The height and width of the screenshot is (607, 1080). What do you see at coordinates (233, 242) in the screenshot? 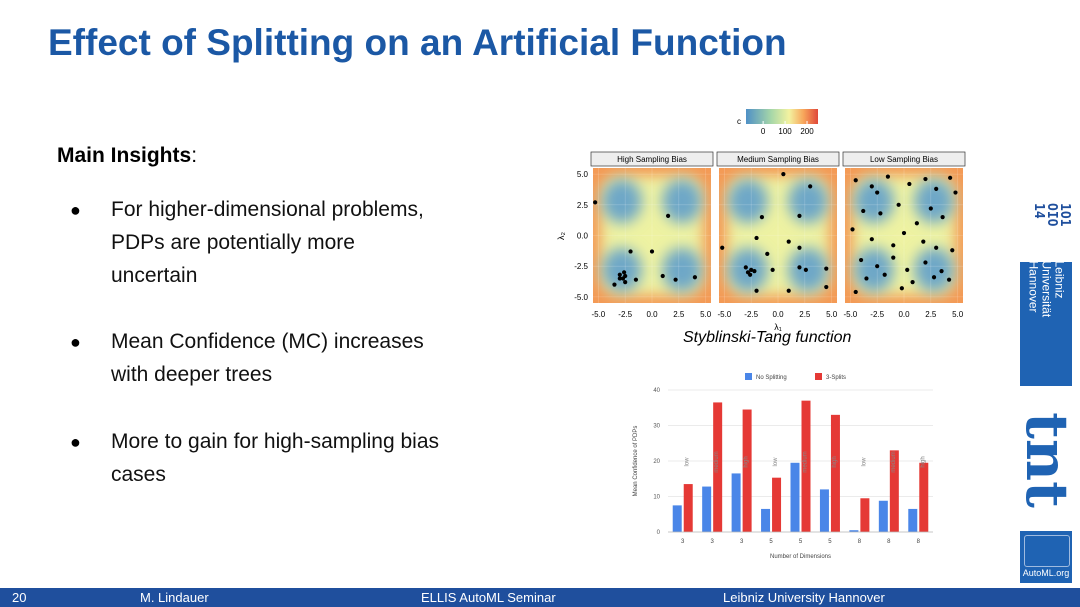
I see `bullet-line: PDPs are potentially more` at bounding box center [233, 242].